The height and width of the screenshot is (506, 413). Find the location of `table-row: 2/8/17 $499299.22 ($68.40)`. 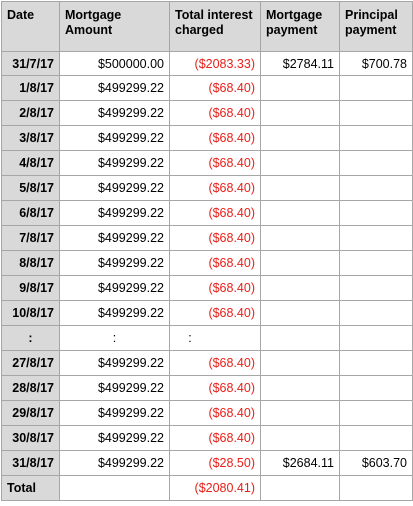

table-row: 2/8/17 $499299.22 ($68.40) is located at coordinates (207, 113).